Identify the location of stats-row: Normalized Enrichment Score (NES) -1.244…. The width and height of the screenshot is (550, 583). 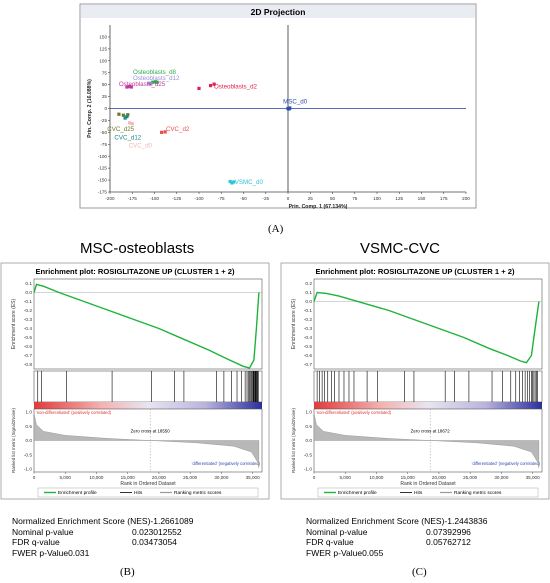
(396, 521).